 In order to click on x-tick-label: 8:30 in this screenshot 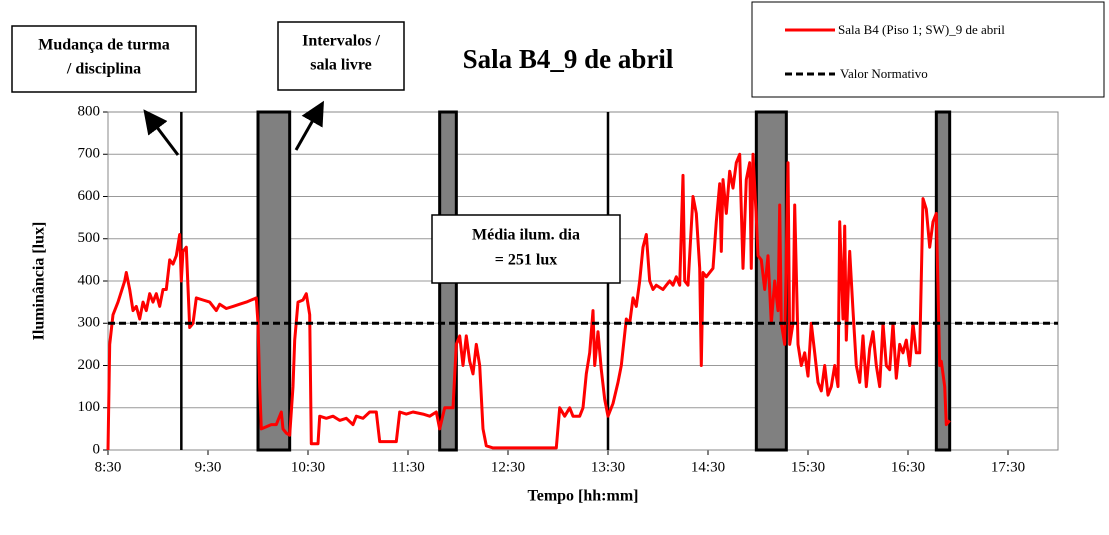, I will do `click(108, 467)`.